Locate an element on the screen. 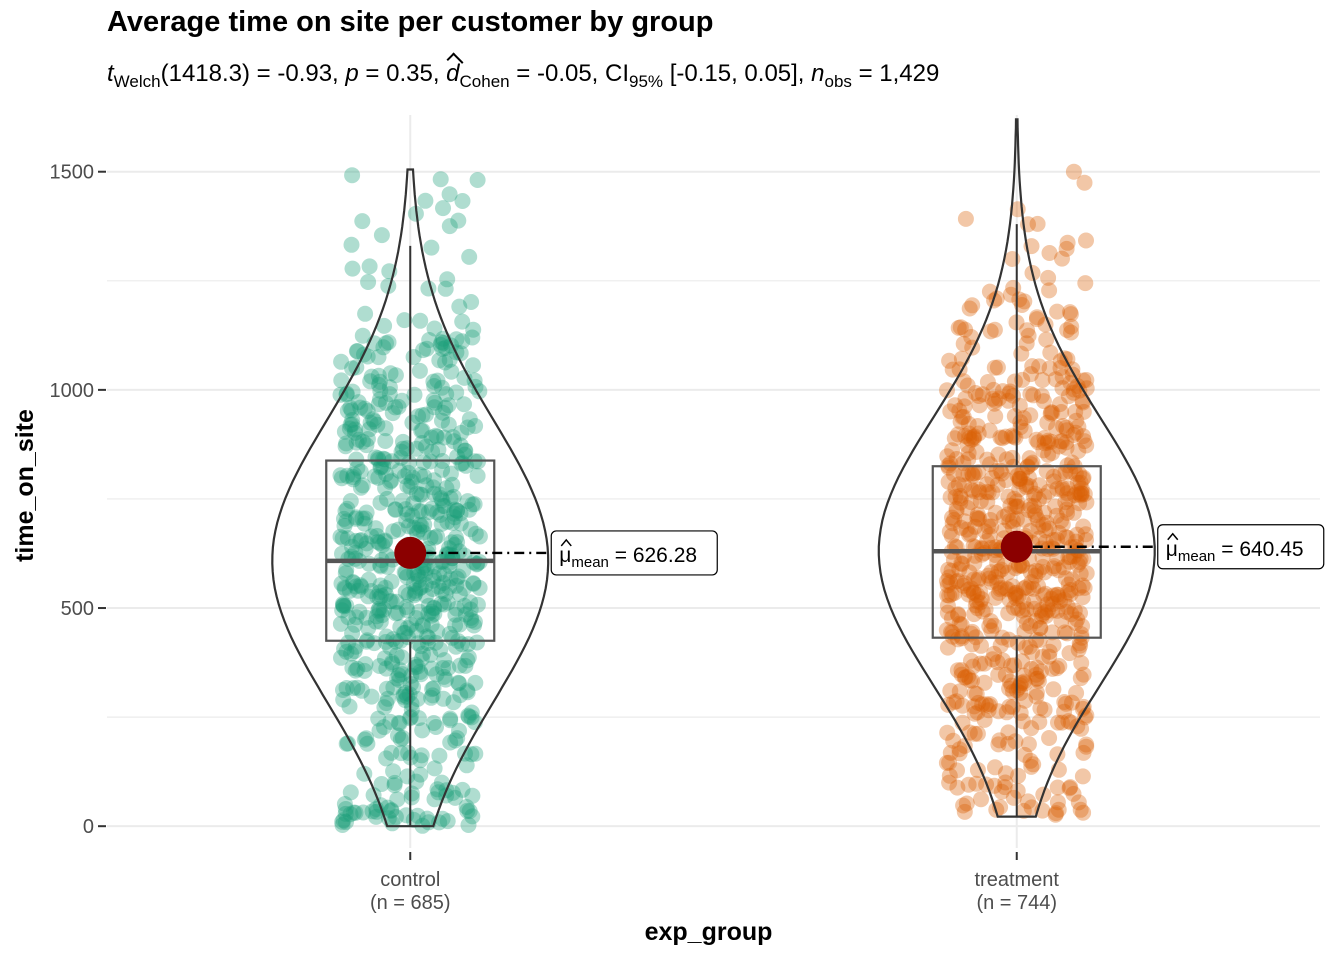 This screenshot has width=1344, height=960. mean-annotations: μmean = 626.28 μmean = 640.45 is located at coordinates (859, 550).